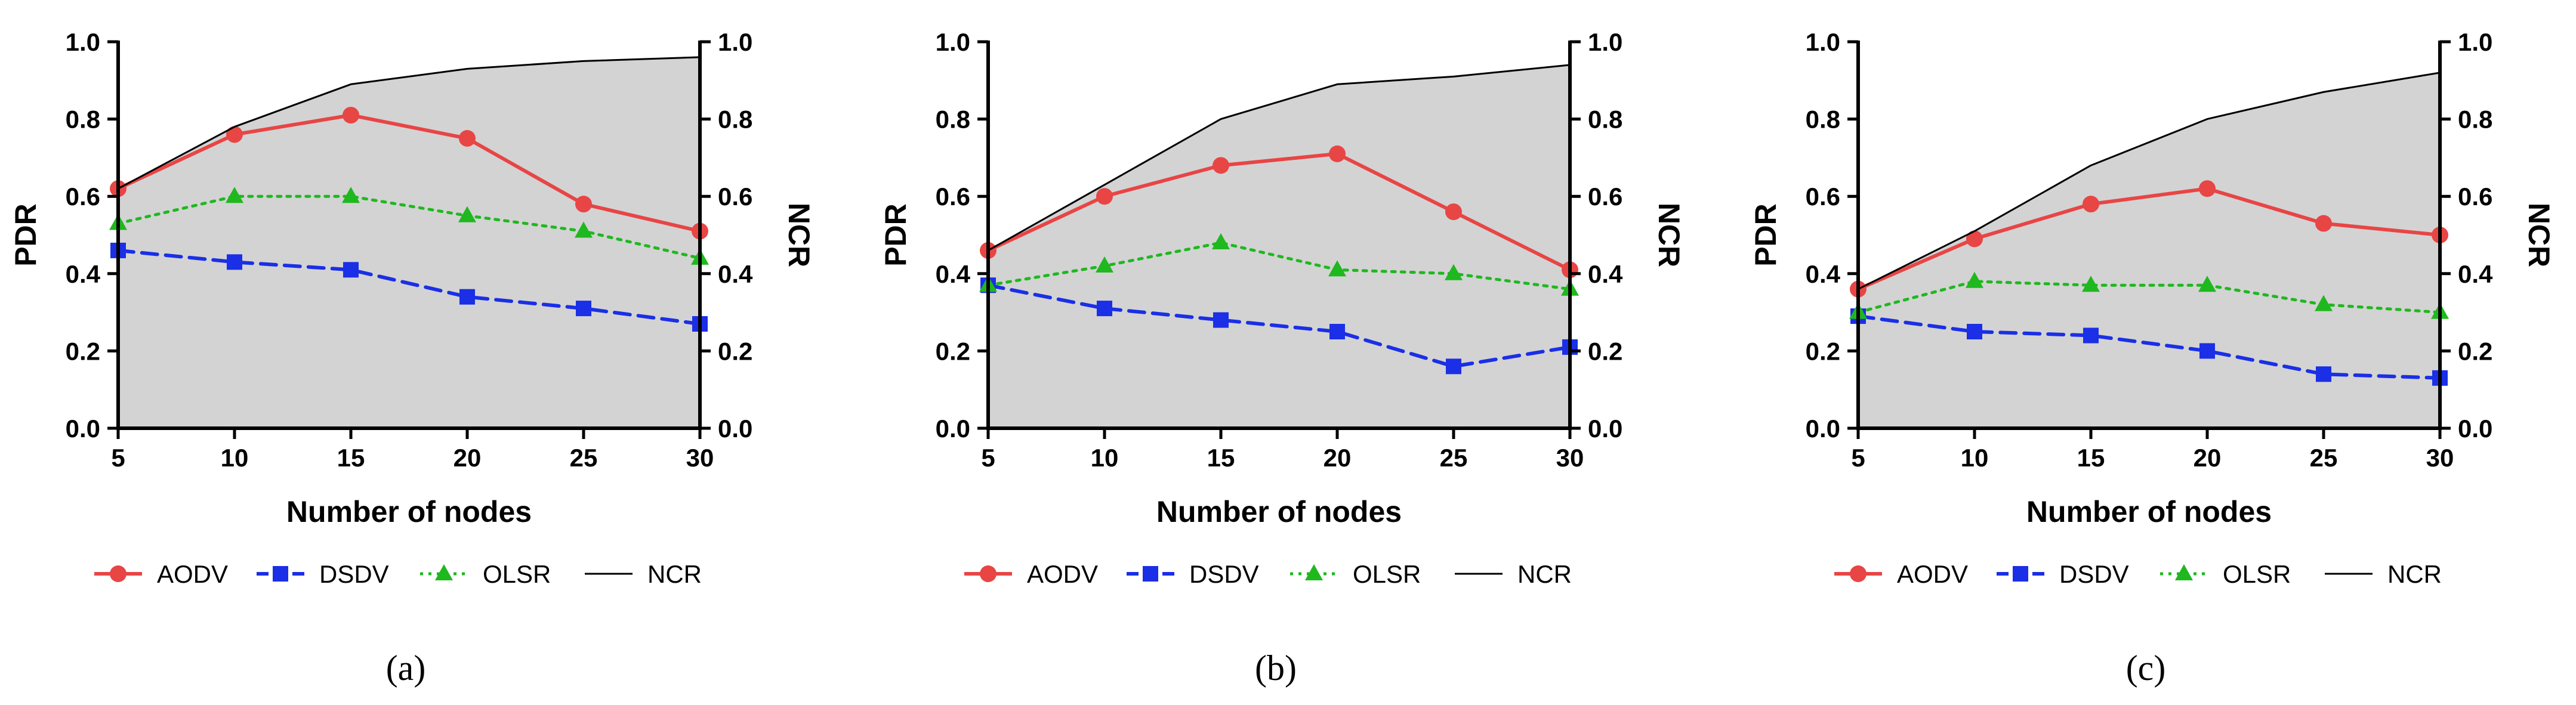 The height and width of the screenshot is (705, 2576). I want to click on y-tick-label-left: 0.0, so click(953, 429).